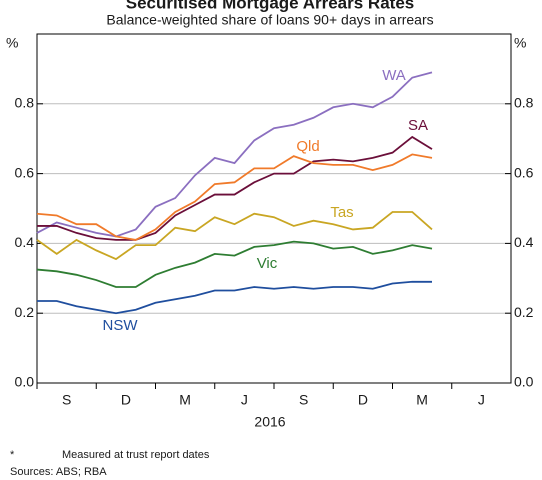 The height and width of the screenshot is (480, 542). I want to click on y-tick-label-right: 0.0, so click(524, 382).